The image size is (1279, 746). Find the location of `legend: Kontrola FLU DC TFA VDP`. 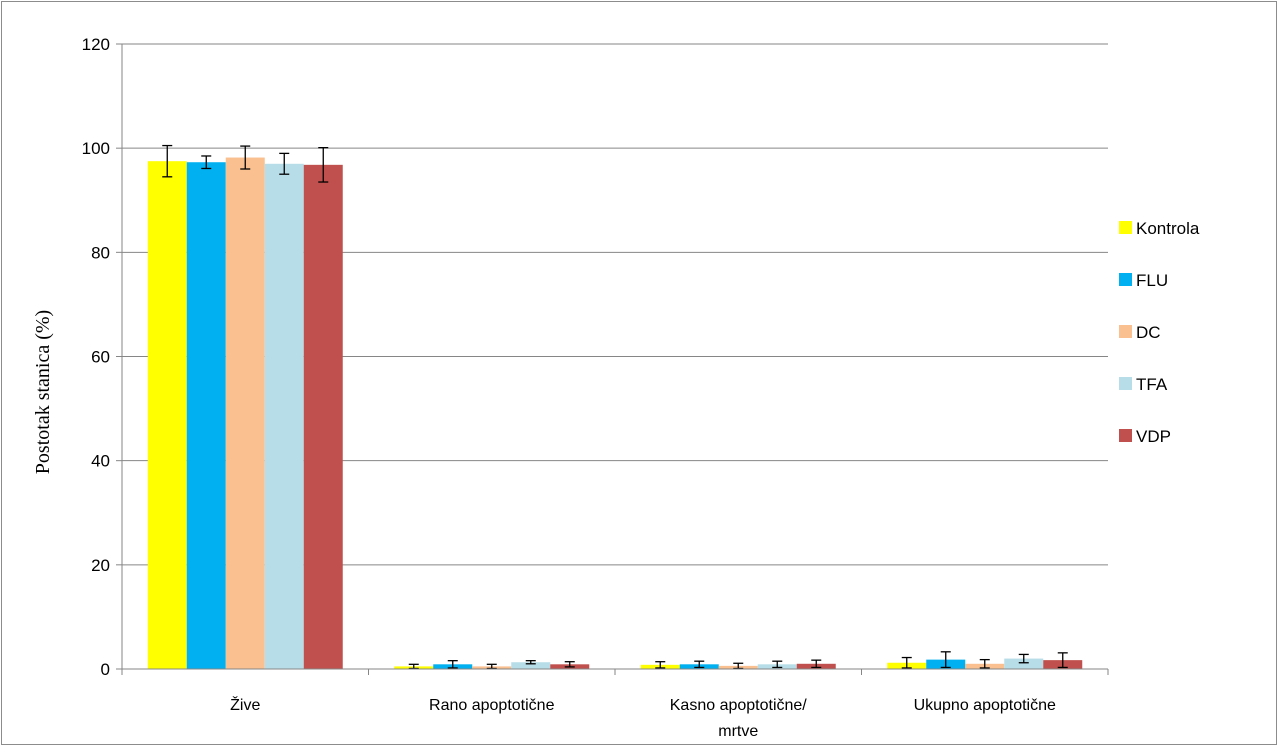

legend: Kontrola FLU DC TFA VDP is located at coordinates (1159, 332).